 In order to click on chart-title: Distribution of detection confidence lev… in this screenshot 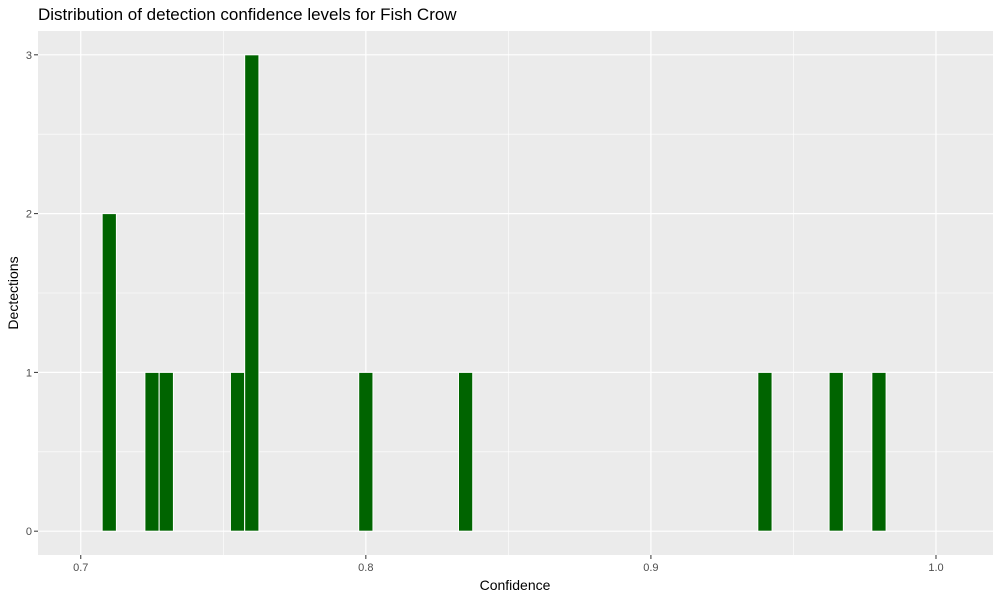, I will do `click(247, 14)`.